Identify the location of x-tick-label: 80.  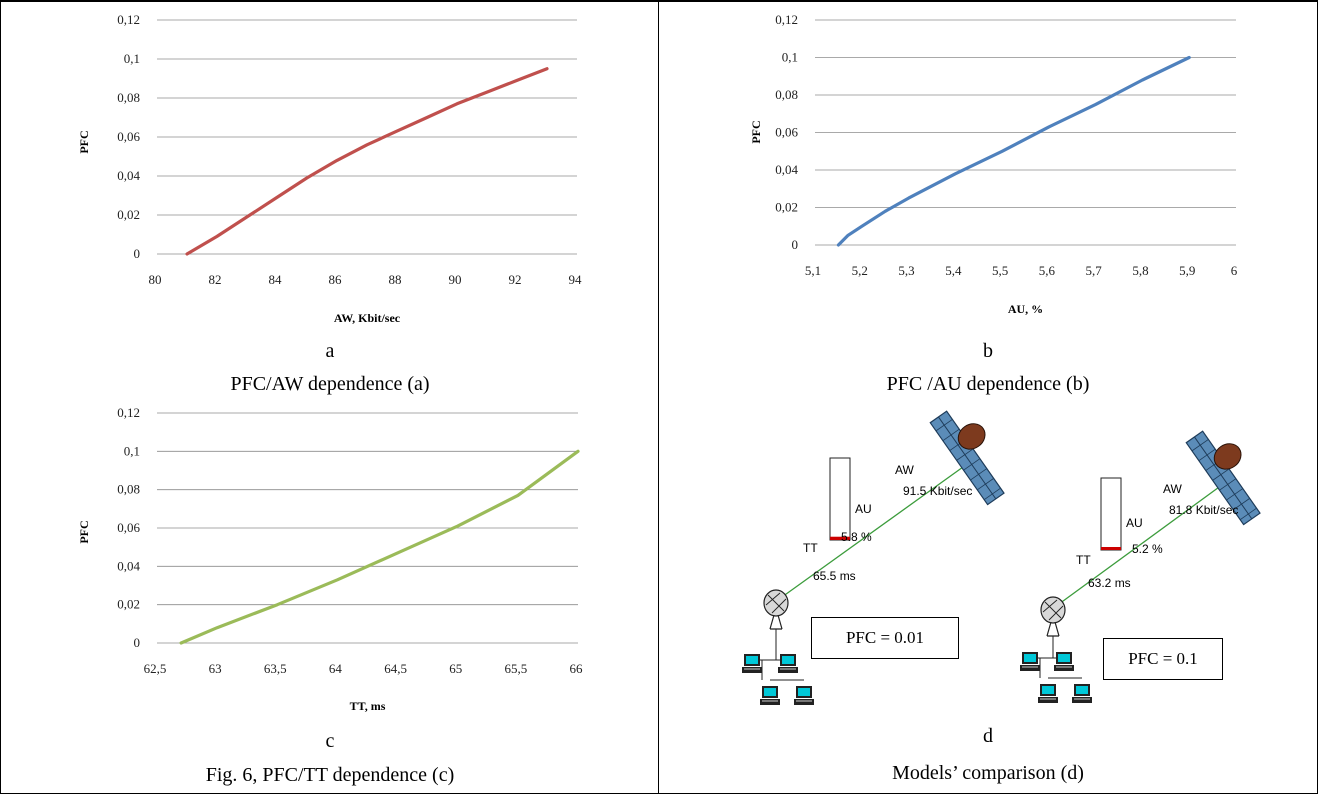
(155, 279).